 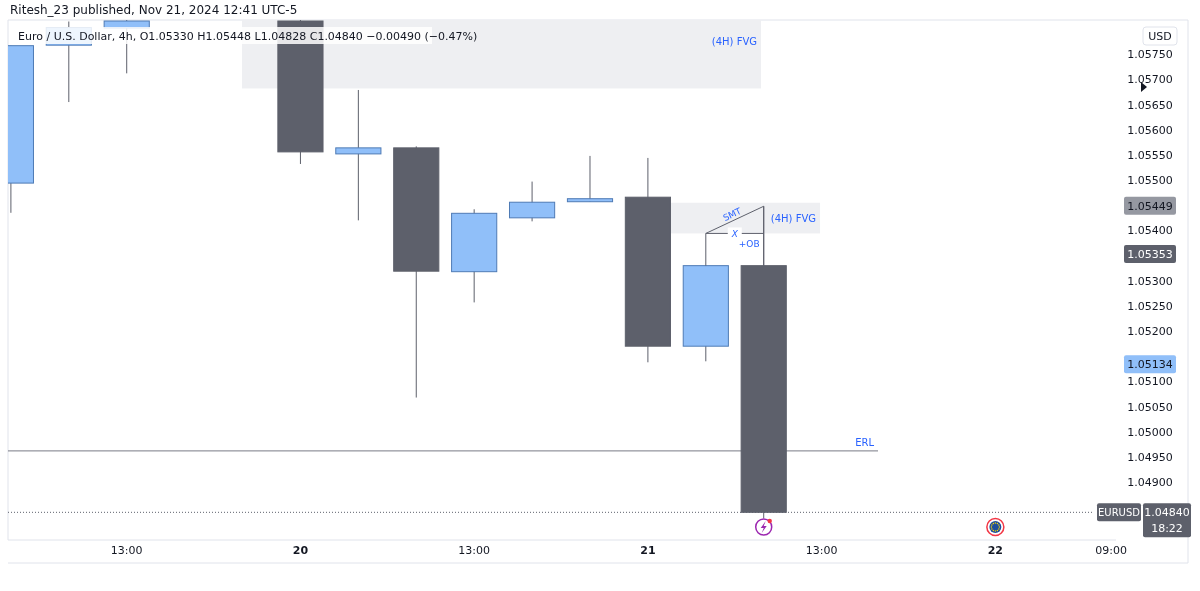 I want to click on y-tick-label: 1.05400, so click(x=1150, y=231).